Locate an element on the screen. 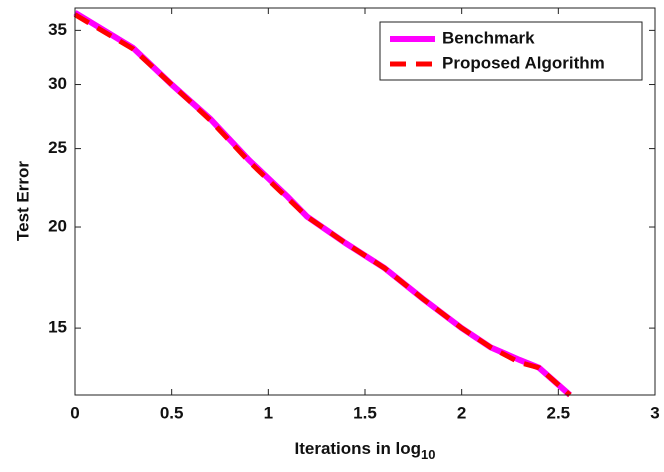 Image resolution: width=664 pixels, height=472 pixels. y-tick-label: 25 is located at coordinates (57, 147).